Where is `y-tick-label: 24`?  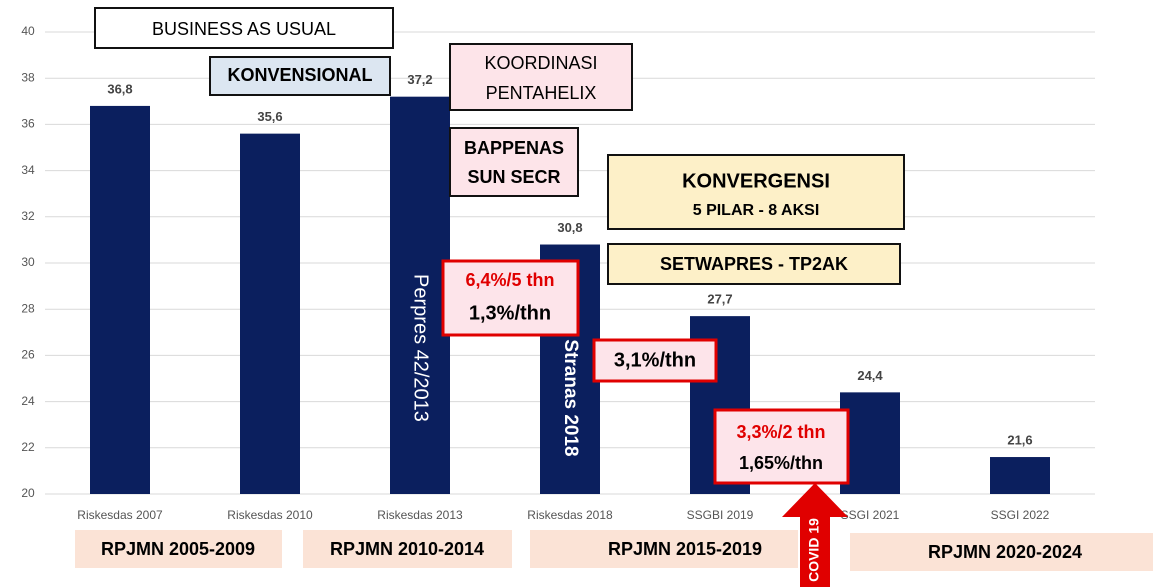 y-tick-label: 24 is located at coordinates (28, 401).